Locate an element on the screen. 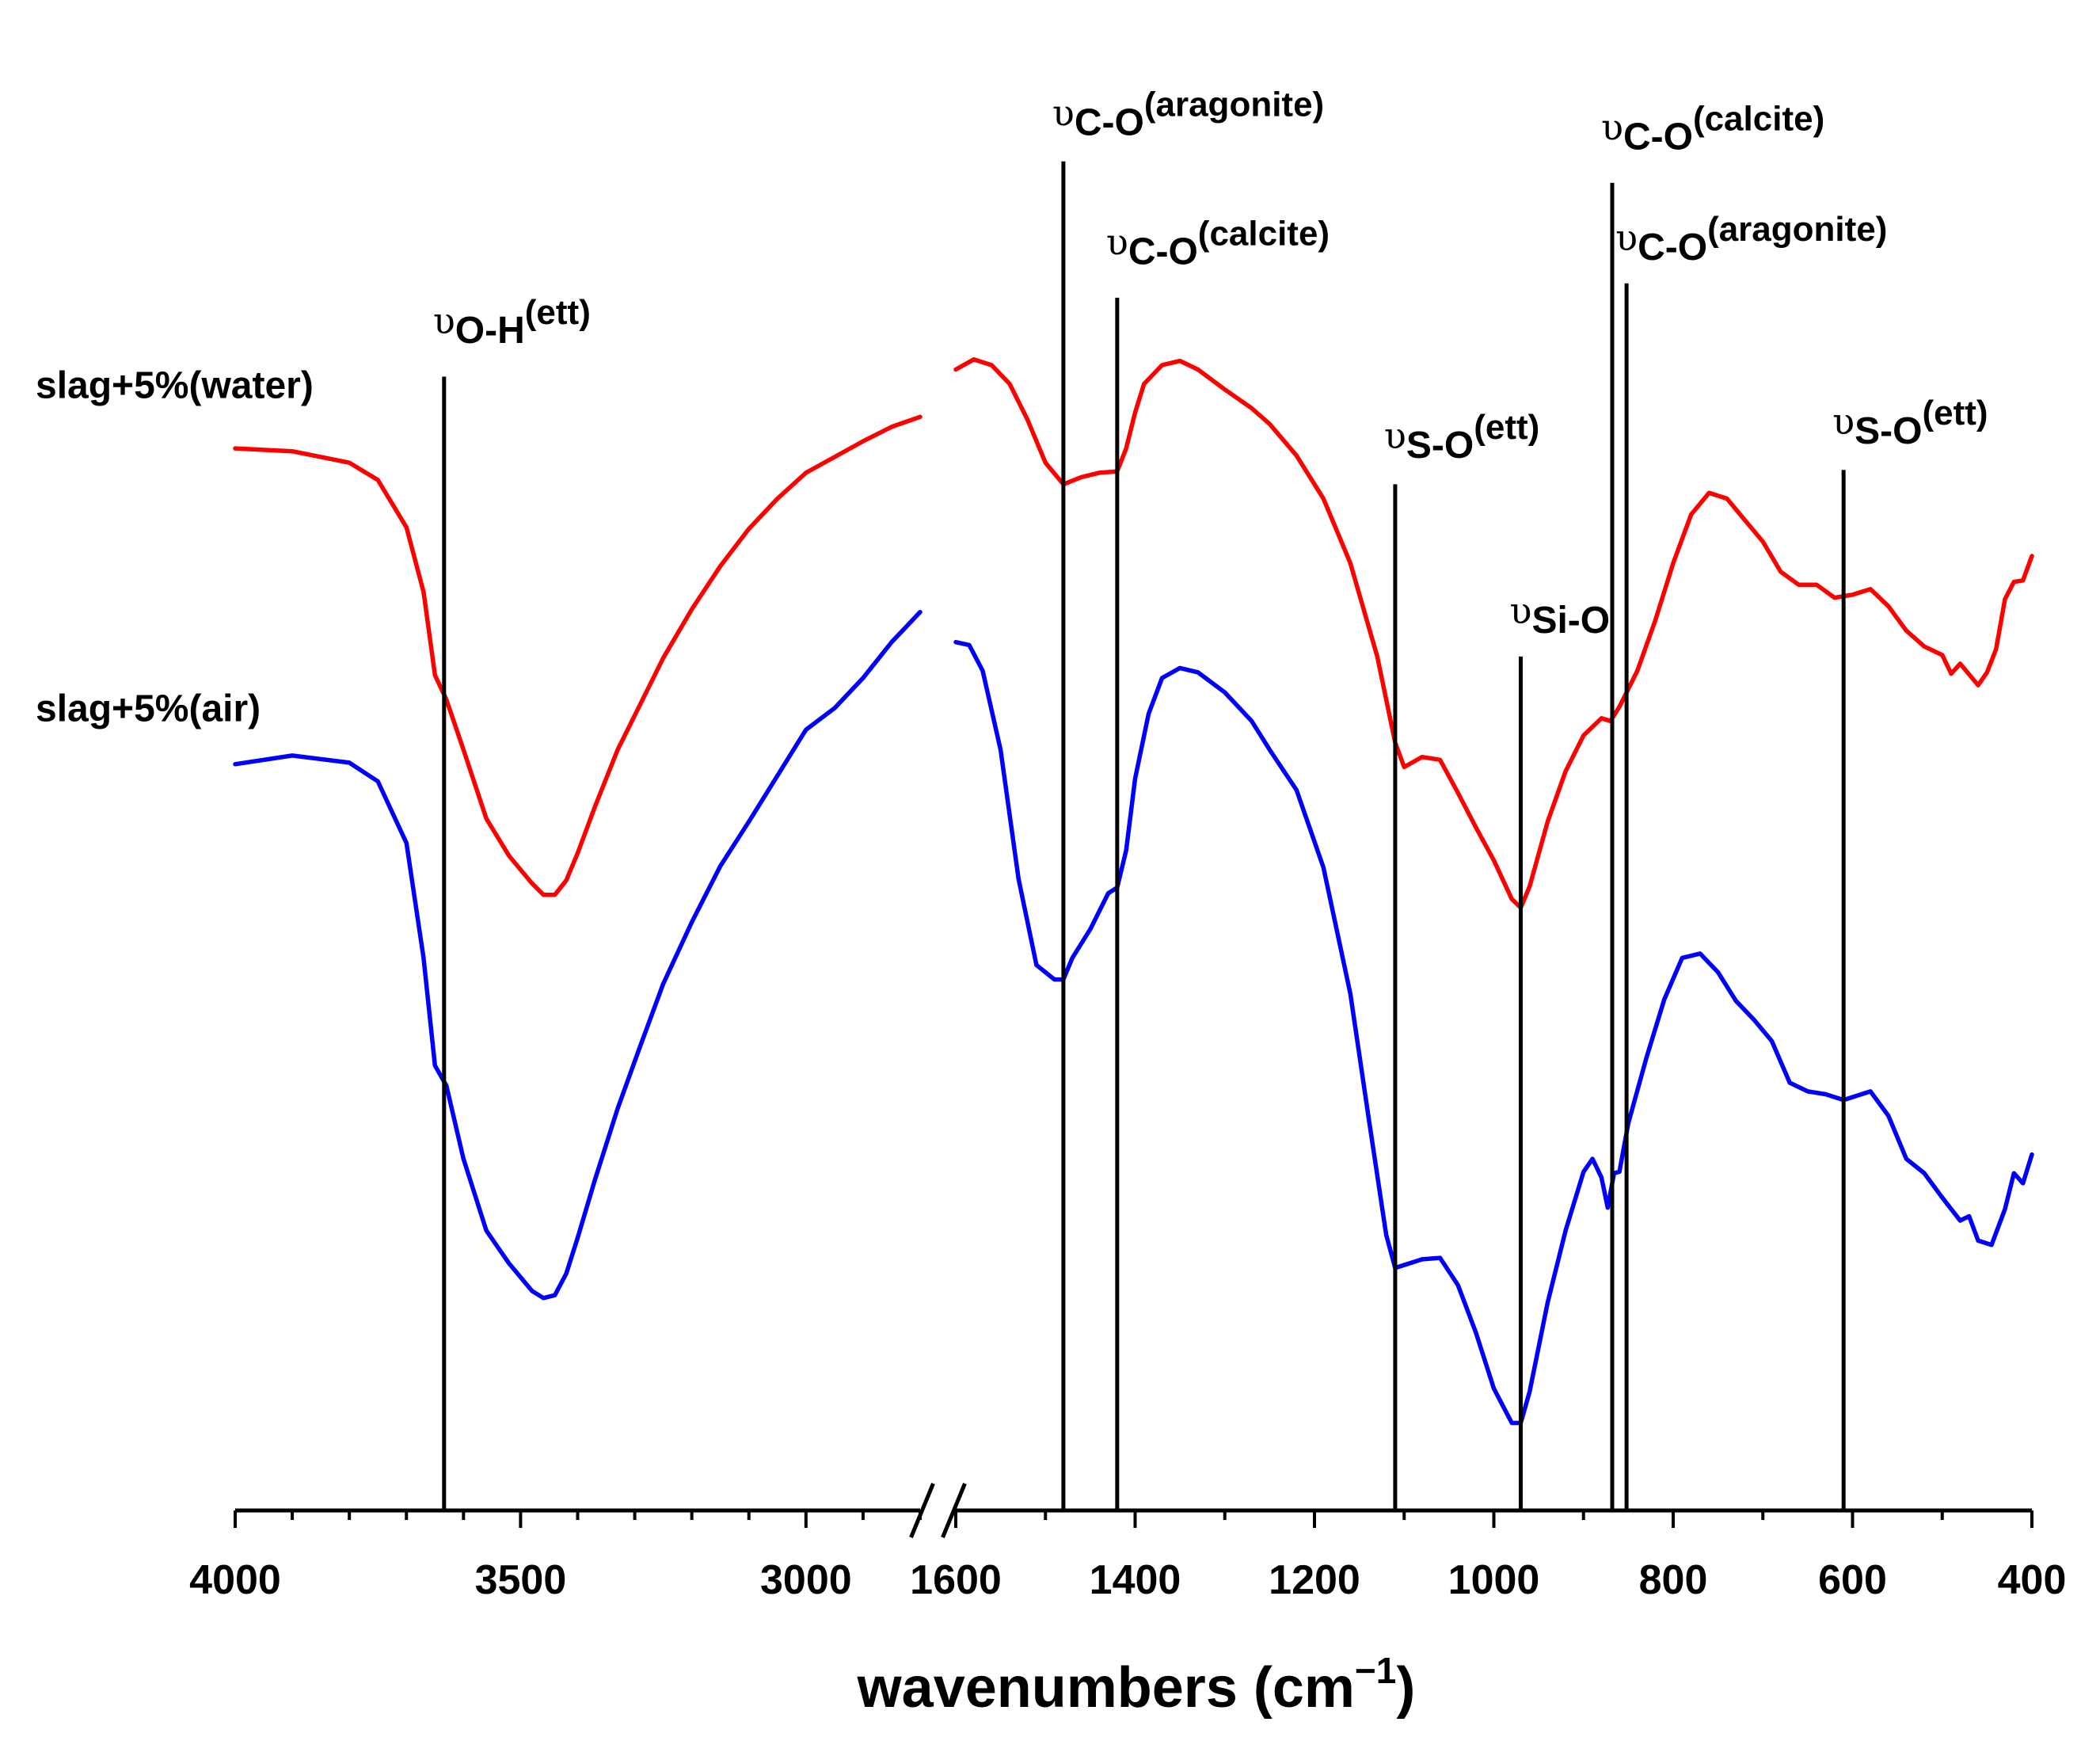 This screenshot has width=2100, height=1737. series-label-water: slag+5%(water) is located at coordinates (175, 386).